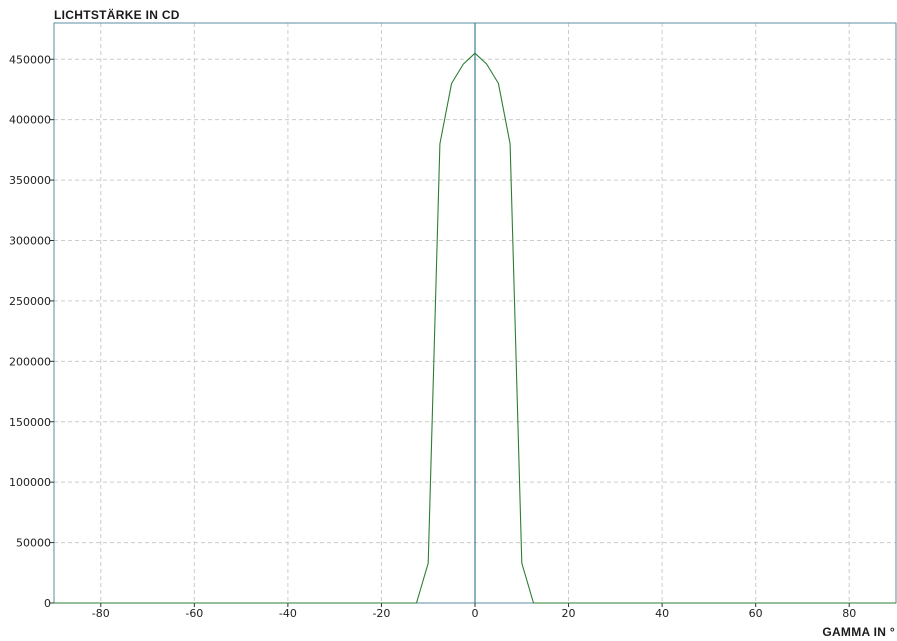 Image resolution: width=897 pixels, height=641 pixels. Describe the element at coordinates (662, 613) in the screenshot. I see `x-tick-label-6: 40` at that location.